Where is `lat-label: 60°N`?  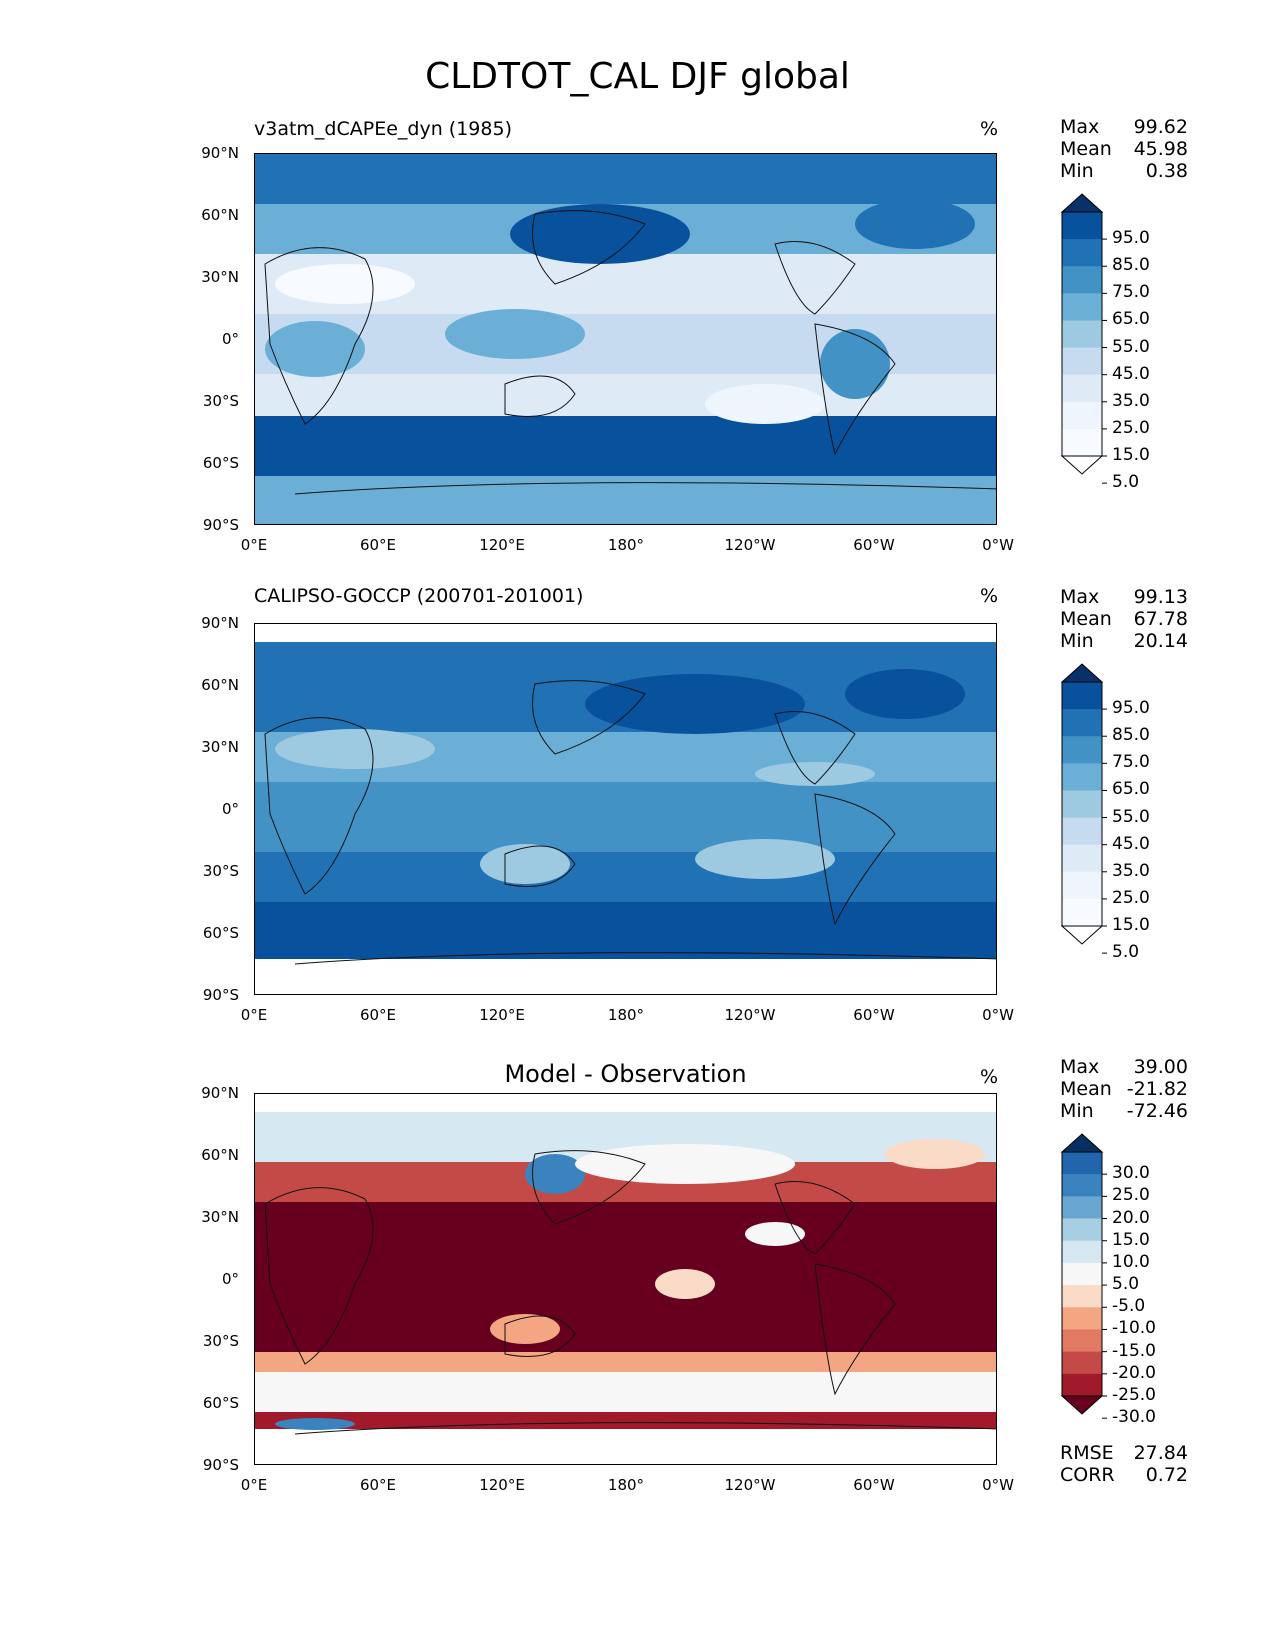 lat-label: 60°N is located at coordinates (220, 215).